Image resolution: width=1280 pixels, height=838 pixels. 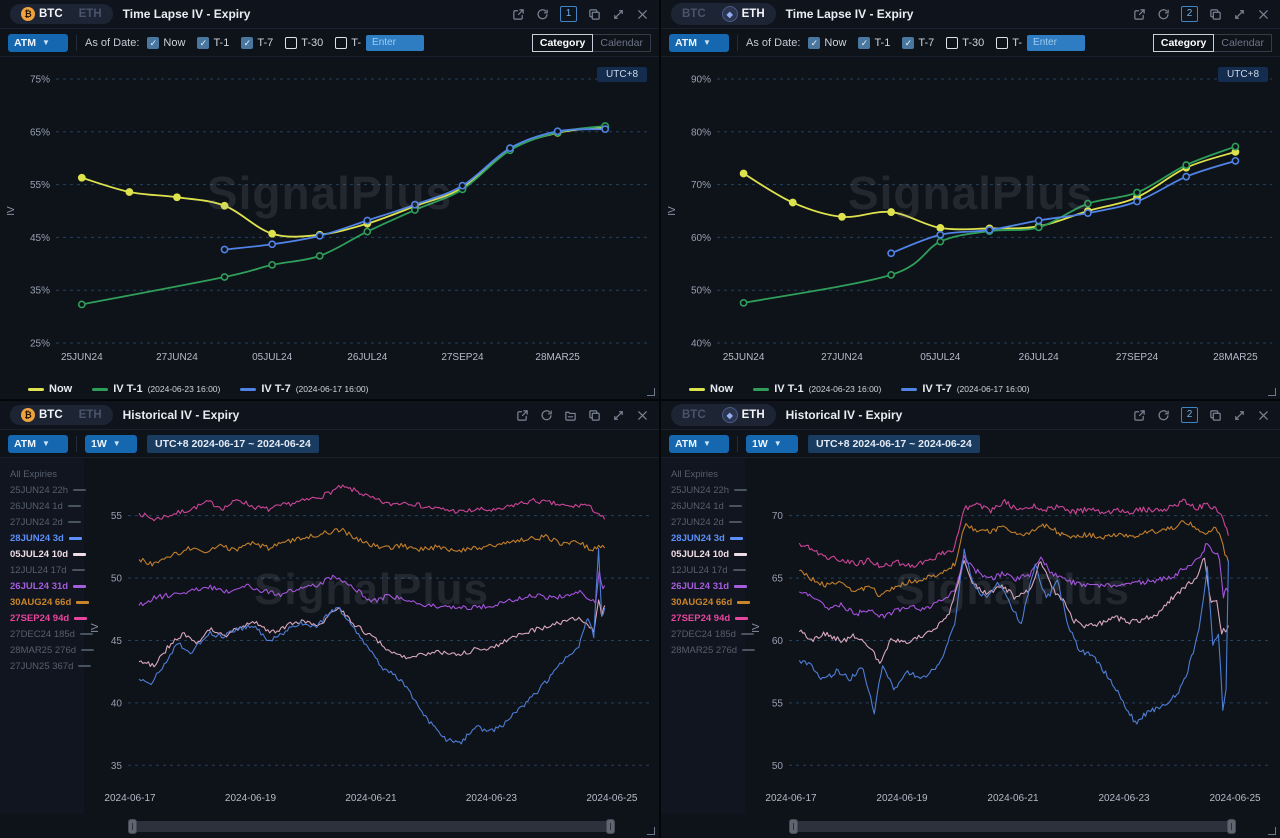 What do you see at coordinates (568, 14) in the screenshot?
I see `window-count-badge: 1` at bounding box center [568, 14].